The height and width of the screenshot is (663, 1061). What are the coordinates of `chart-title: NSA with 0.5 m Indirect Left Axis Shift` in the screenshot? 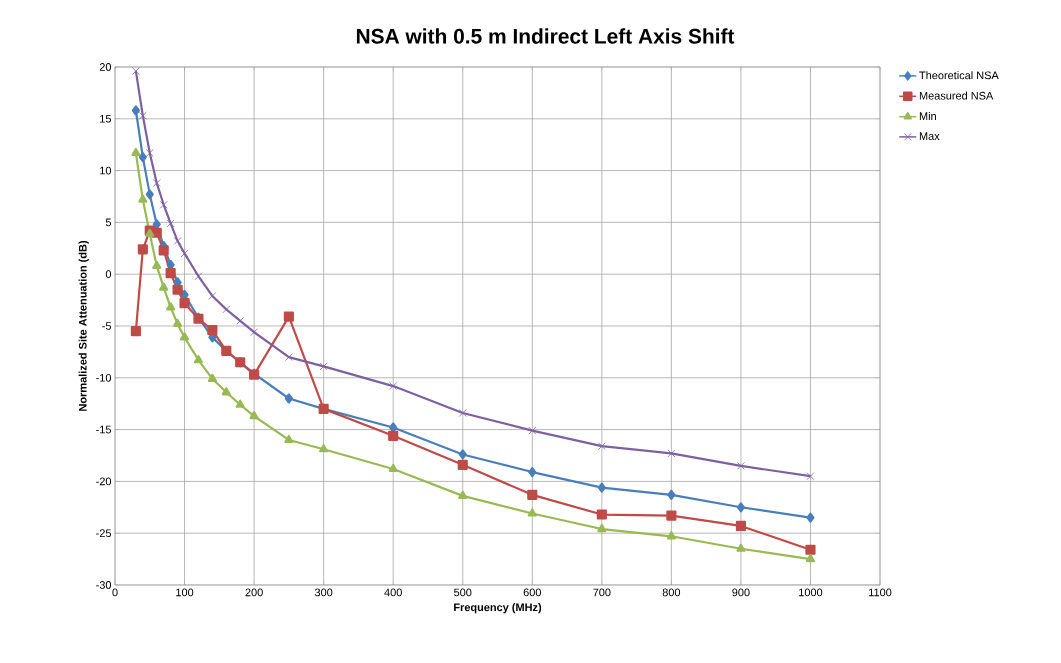 It's located at (545, 36).